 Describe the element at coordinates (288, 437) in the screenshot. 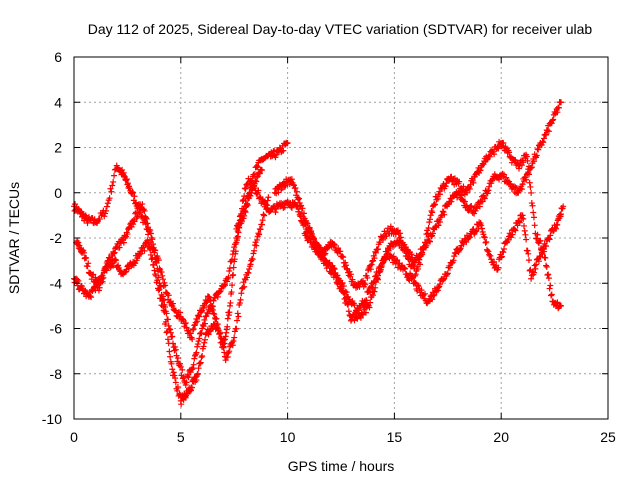

I see `x-tick-label: 10` at that location.